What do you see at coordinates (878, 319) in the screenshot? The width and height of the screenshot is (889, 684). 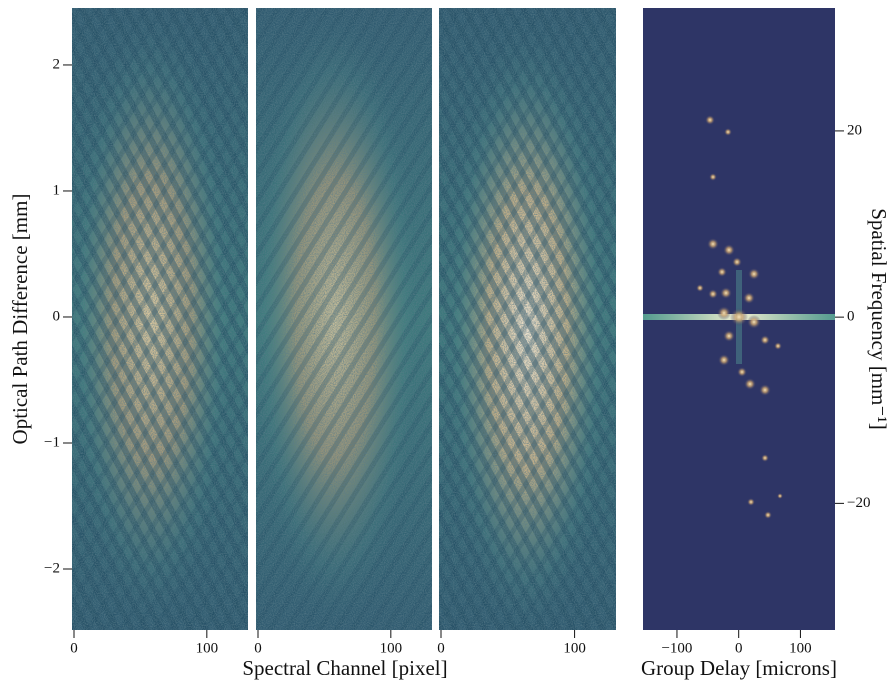 I see `y-axis-title: Spatial Frequency [mm⁻¹]` at bounding box center [878, 319].